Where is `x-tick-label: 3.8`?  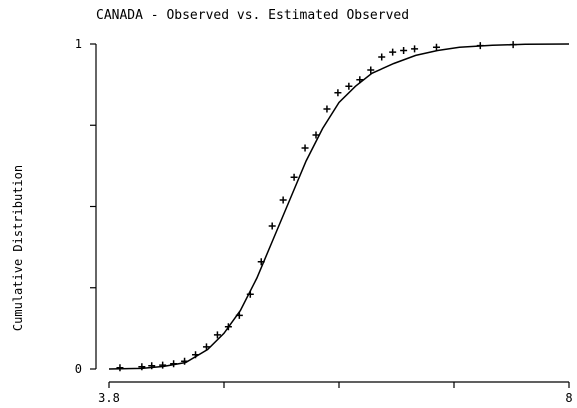 x-tick-label: 3.8 is located at coordinates (109, 398).